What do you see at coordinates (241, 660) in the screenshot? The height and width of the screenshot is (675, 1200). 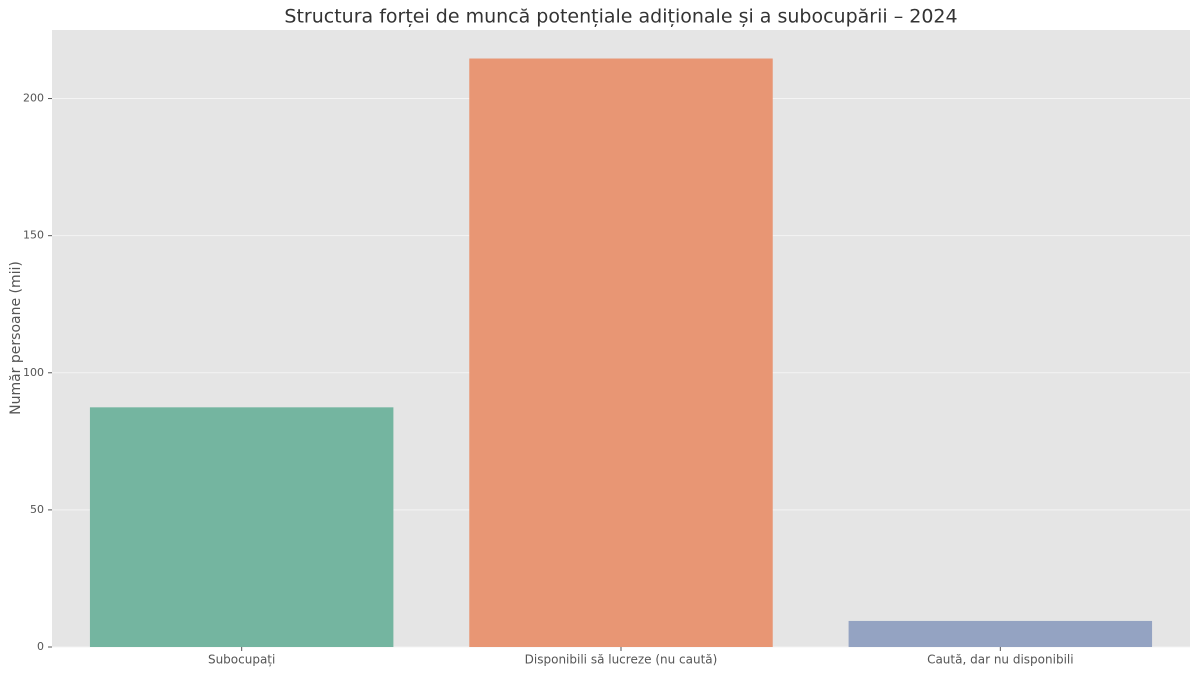 I see `x-tick-label: Subocupați` at bounding box center [241, 660].